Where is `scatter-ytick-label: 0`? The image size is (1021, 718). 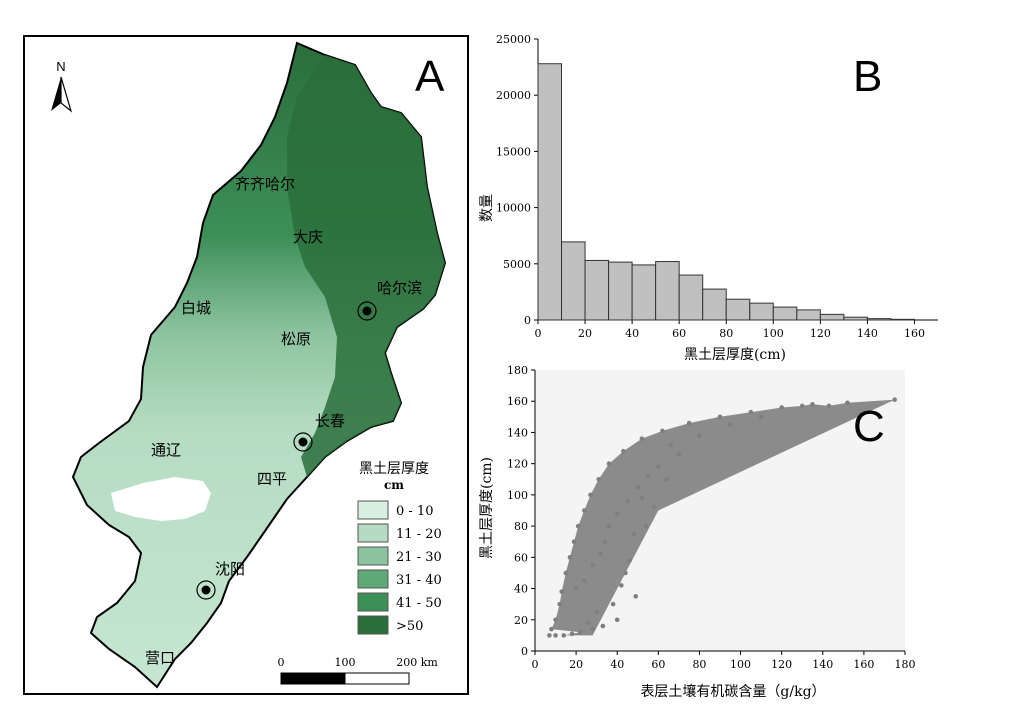
scatter-ytick-label: 0 is located at coordinates (524, 651).